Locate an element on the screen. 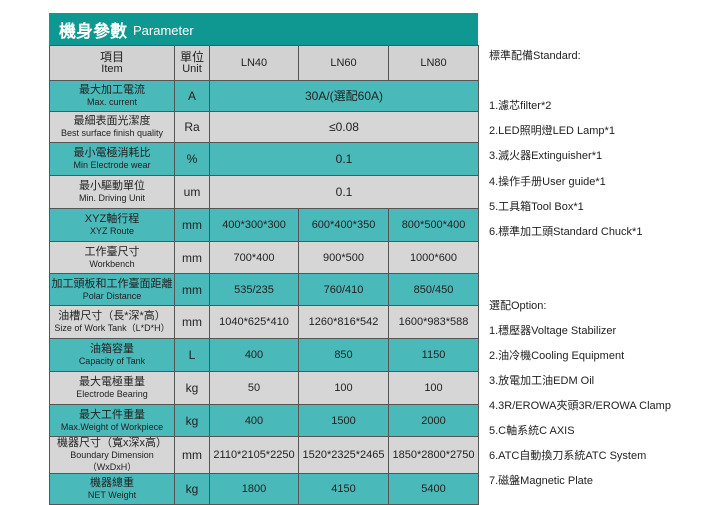  row-label-zh: 最小驅動單位 is located at coordinates (112, 186).